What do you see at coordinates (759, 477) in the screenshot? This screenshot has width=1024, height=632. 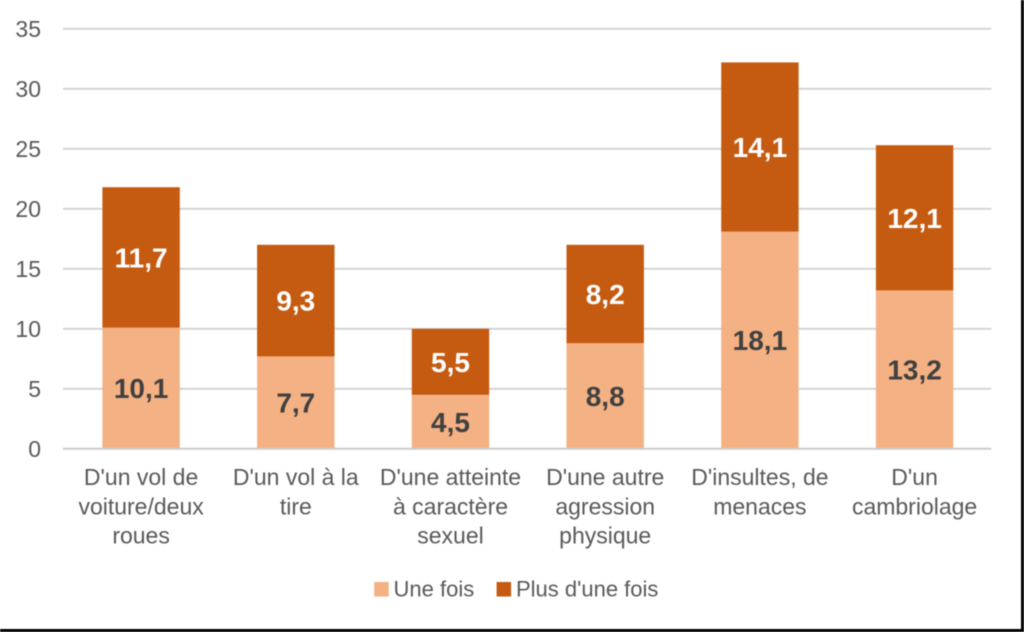 I see `svg-text: D'insultes, de` at bounding box center [759, 477].